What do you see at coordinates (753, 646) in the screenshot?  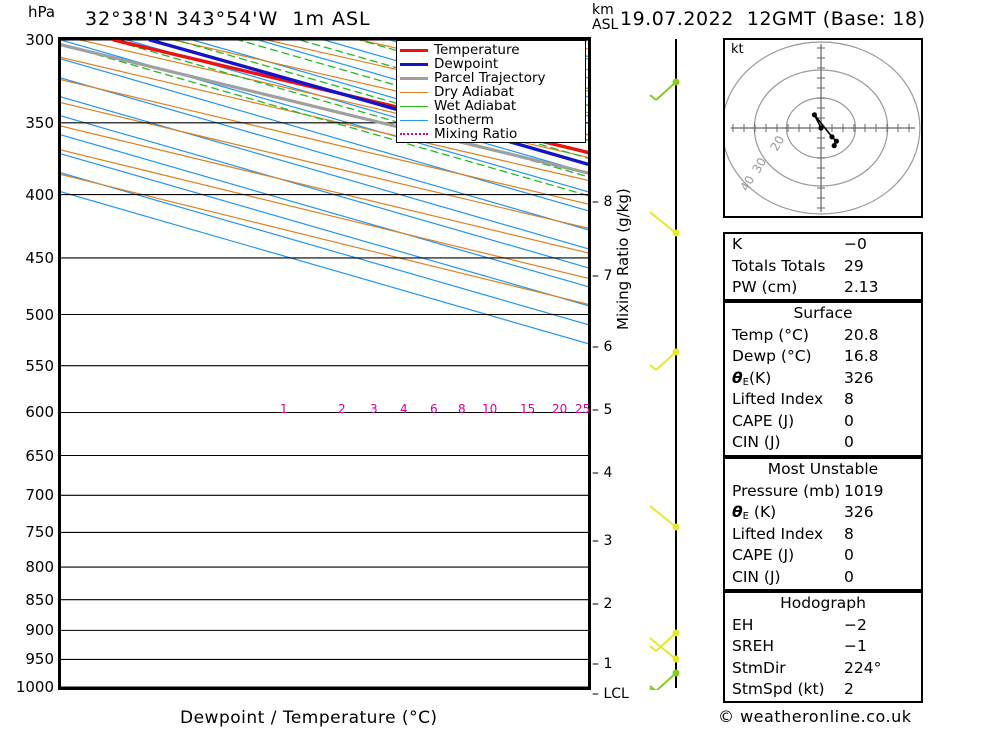 I see `hodo-label: SREH` at bounding box center [753, 646].